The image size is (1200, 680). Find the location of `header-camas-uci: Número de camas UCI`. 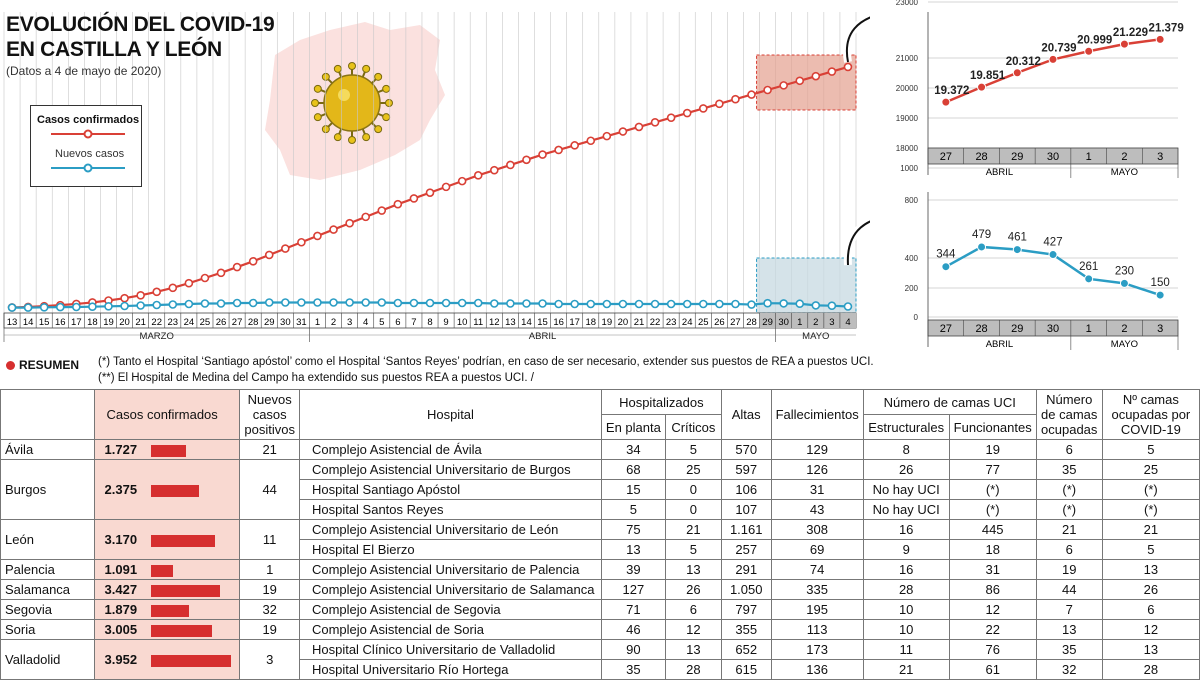

header-camas-uci: Número de camas UCI is located at coordinates (949, 402).